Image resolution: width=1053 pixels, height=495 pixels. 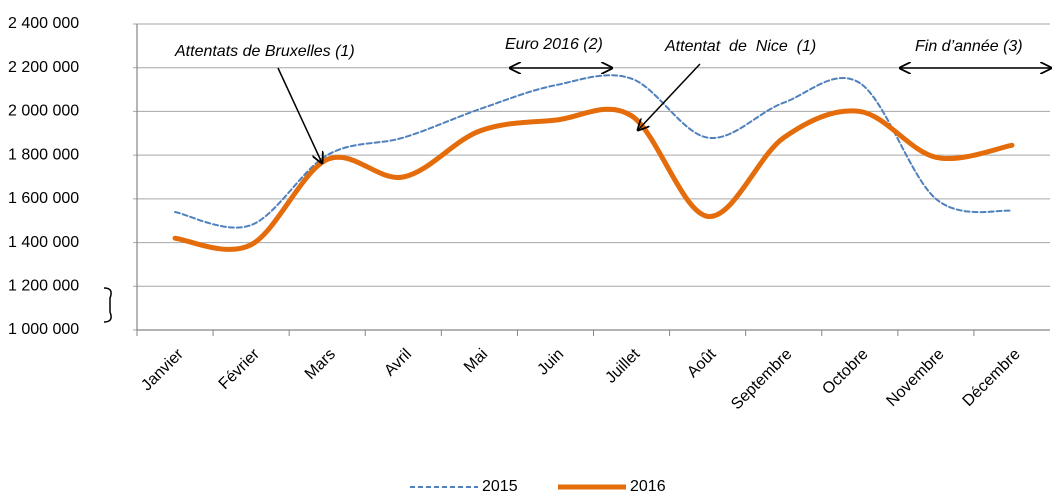 I want to click on annotation: Attentat de Nice (1), so click(x=740, y=46).